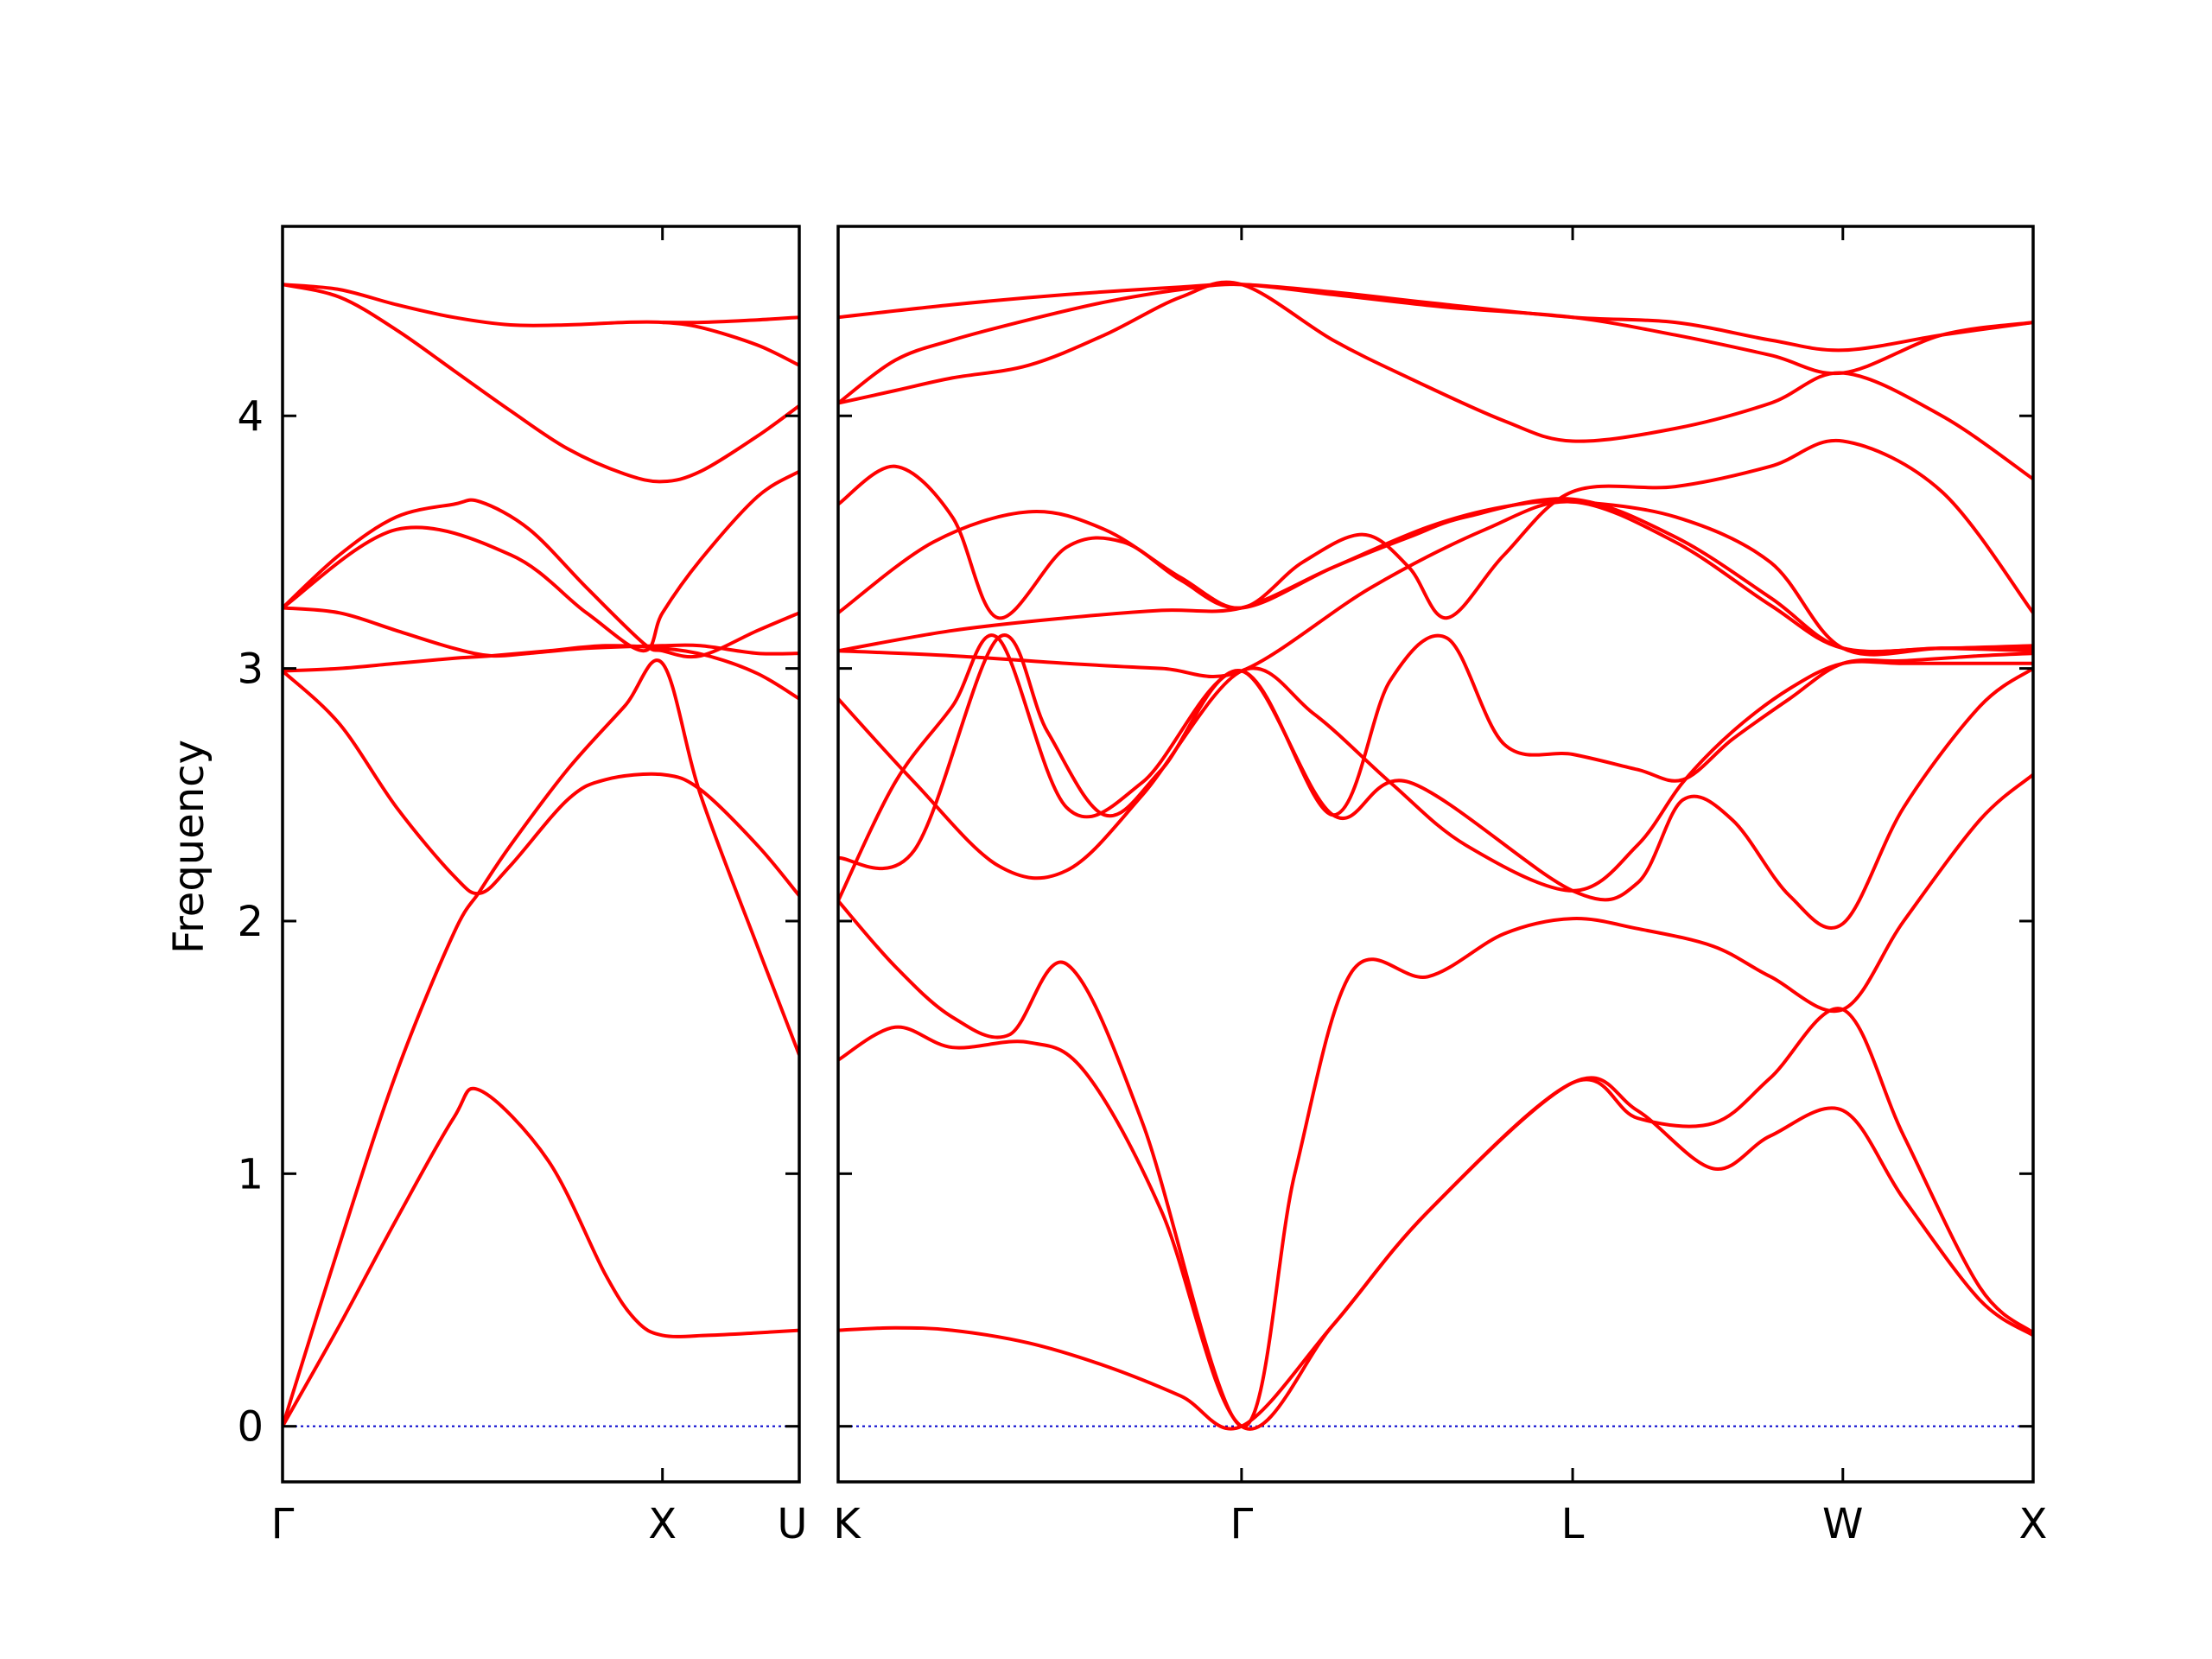  What do you see at coordinates (250, 922) in the screenshot?
I see `y-tick-label: 2` at bounding box center [250, 922].